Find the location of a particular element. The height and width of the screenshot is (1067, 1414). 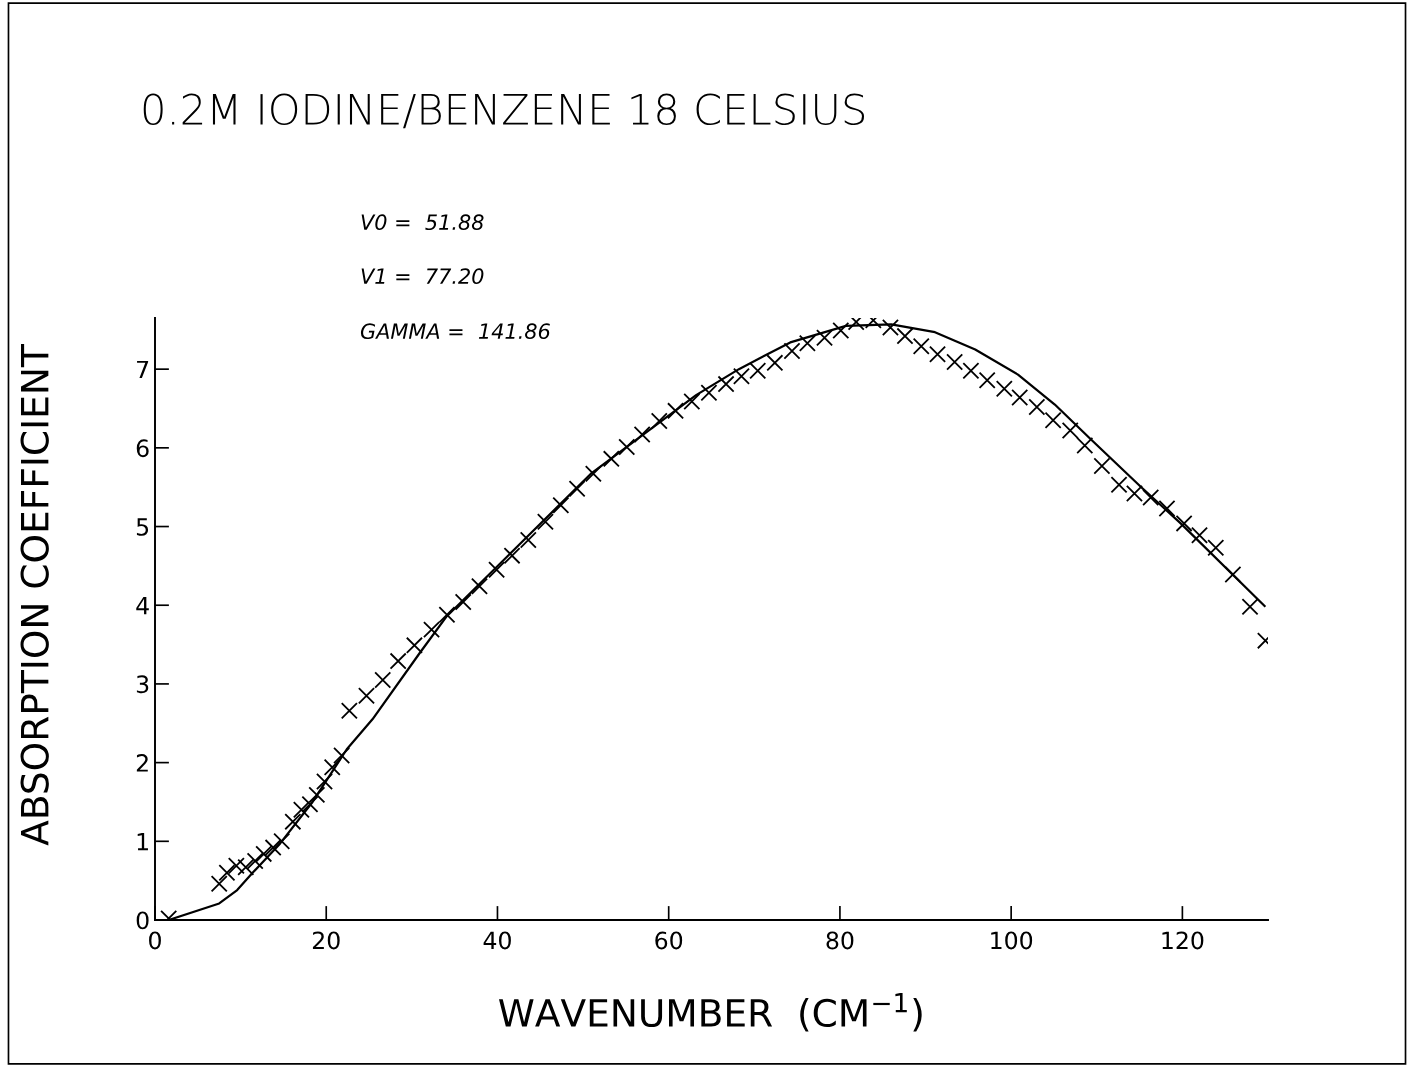

y-tick-label: 2 is located at coordinates (142, 763).